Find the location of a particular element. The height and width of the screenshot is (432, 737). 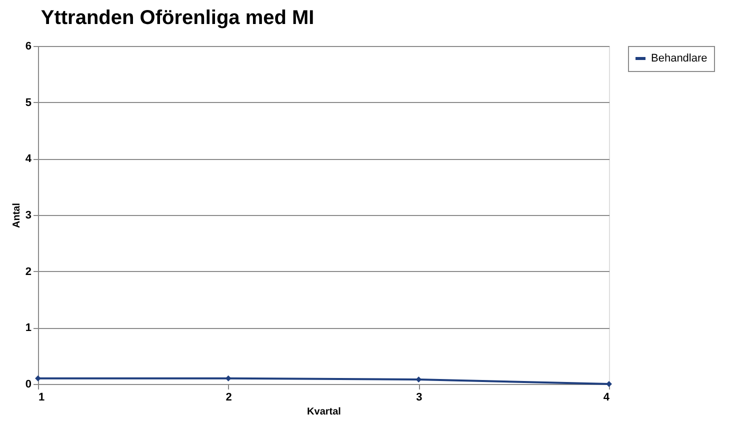

y-tick-label: 0 is located at coordinates (28, 384).